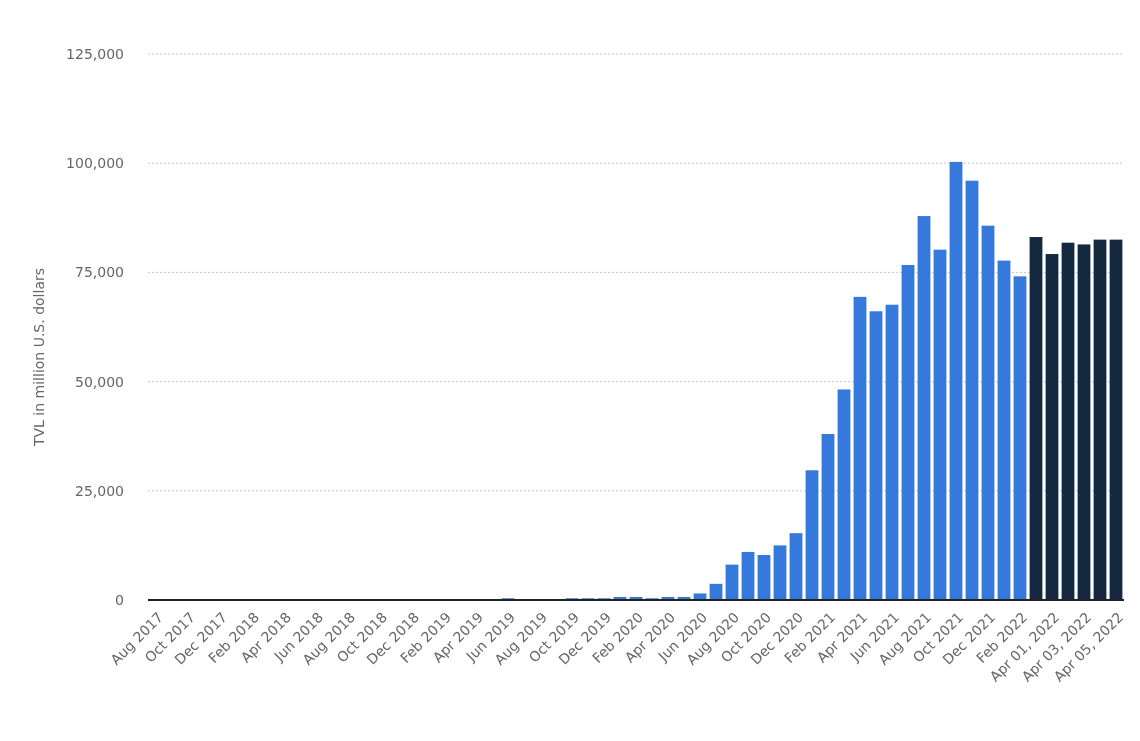  I want to click on y-tick-label: 100,000, so click(95, 163).